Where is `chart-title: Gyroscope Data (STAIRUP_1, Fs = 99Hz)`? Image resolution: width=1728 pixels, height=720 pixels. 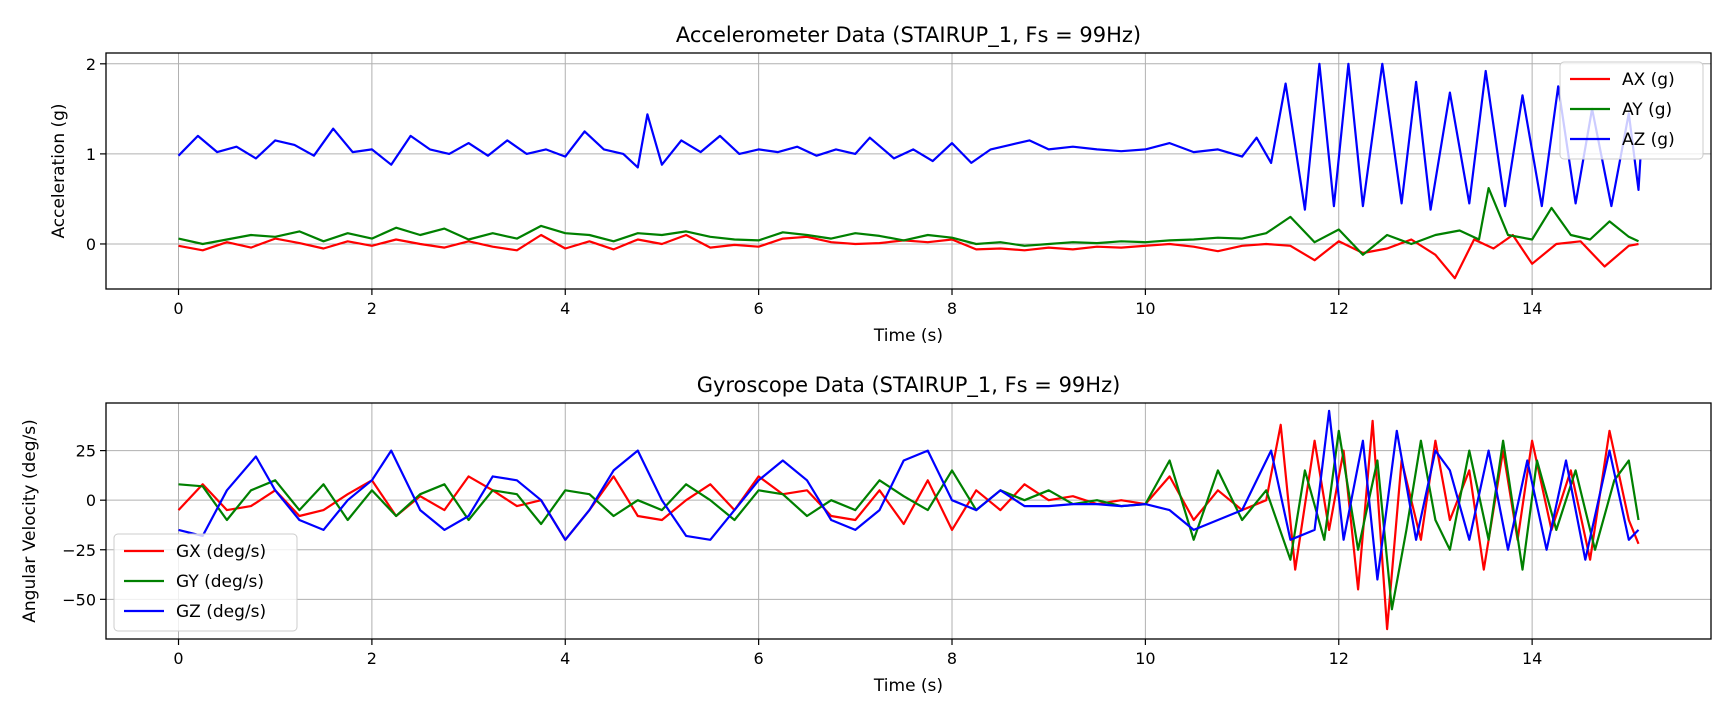
chart-title: Gyroscope Data (STAIRUP_1, Fs = 99Hz) is located at coordinates (909, 385).